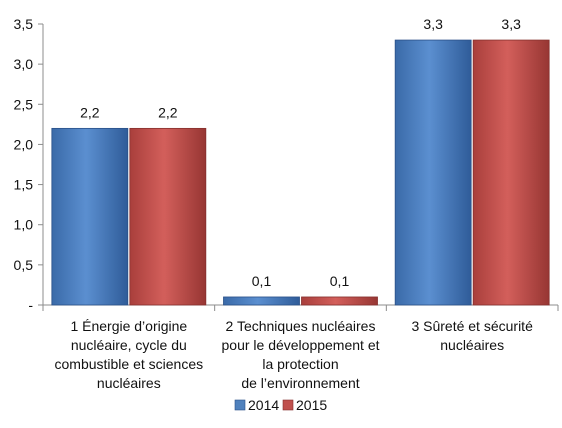 This screenshot has height=428, width=562. What do you see at coordinates (311, 405) in the screenshot?
I see `legend-label-2015: 2015` at bounding box center [311, 405].